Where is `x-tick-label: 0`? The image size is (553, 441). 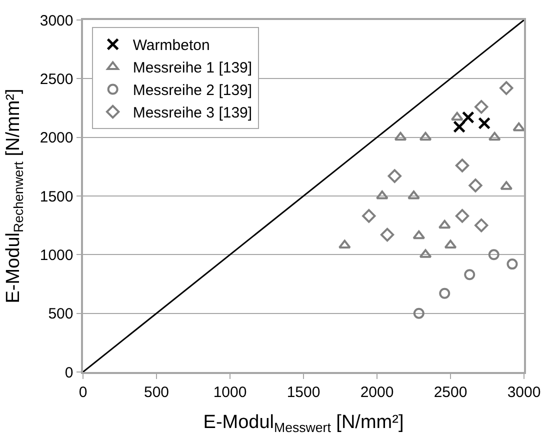 x-tick-label: 0 is located at coordinates (83, 392).